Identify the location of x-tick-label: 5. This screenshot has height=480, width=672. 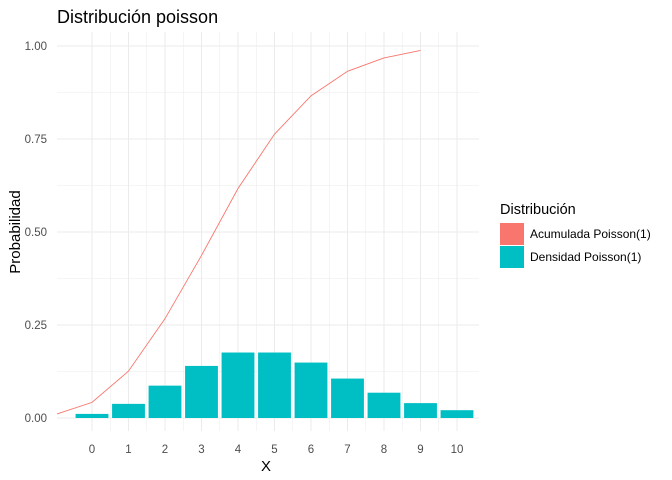
(274, 450).